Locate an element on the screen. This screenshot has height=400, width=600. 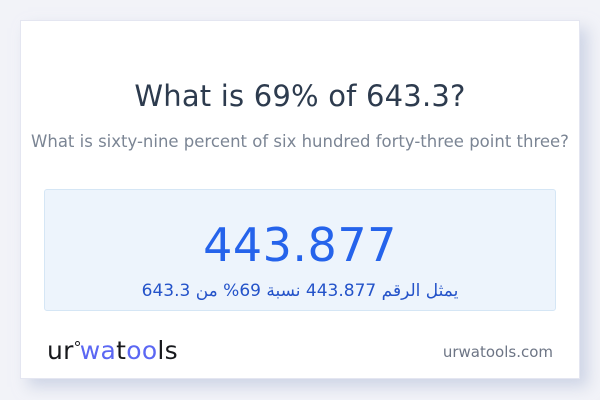
logo-segment-wa: wa is located at coordinates (98, 350).